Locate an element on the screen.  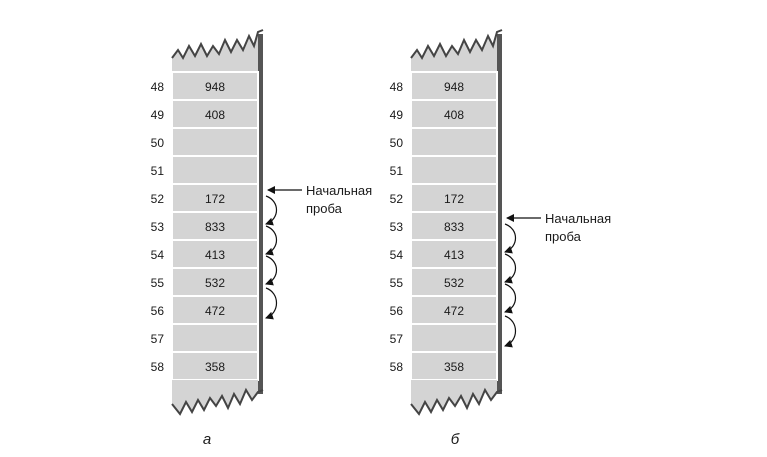
diagram-caption: а is located at coordinates (207, 439).